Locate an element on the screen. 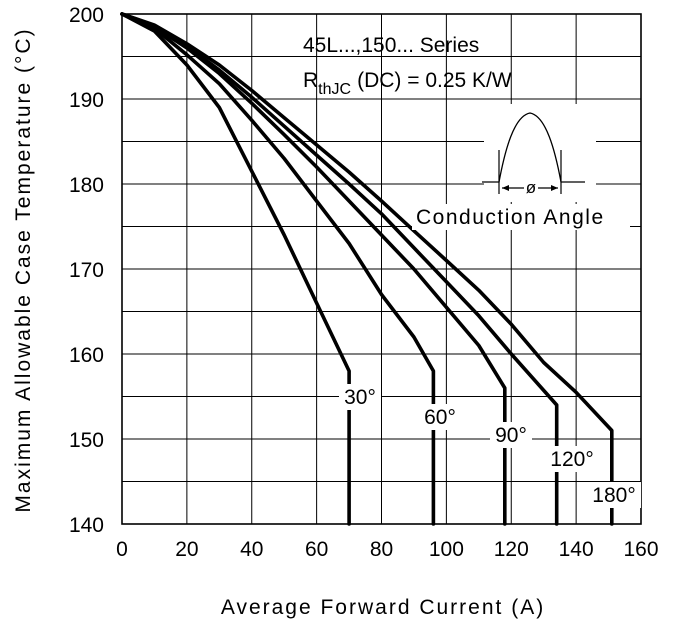 The width and height of the screenshot is (684, 625). x-tick-label: 120 is located at coordinates (511, 549).